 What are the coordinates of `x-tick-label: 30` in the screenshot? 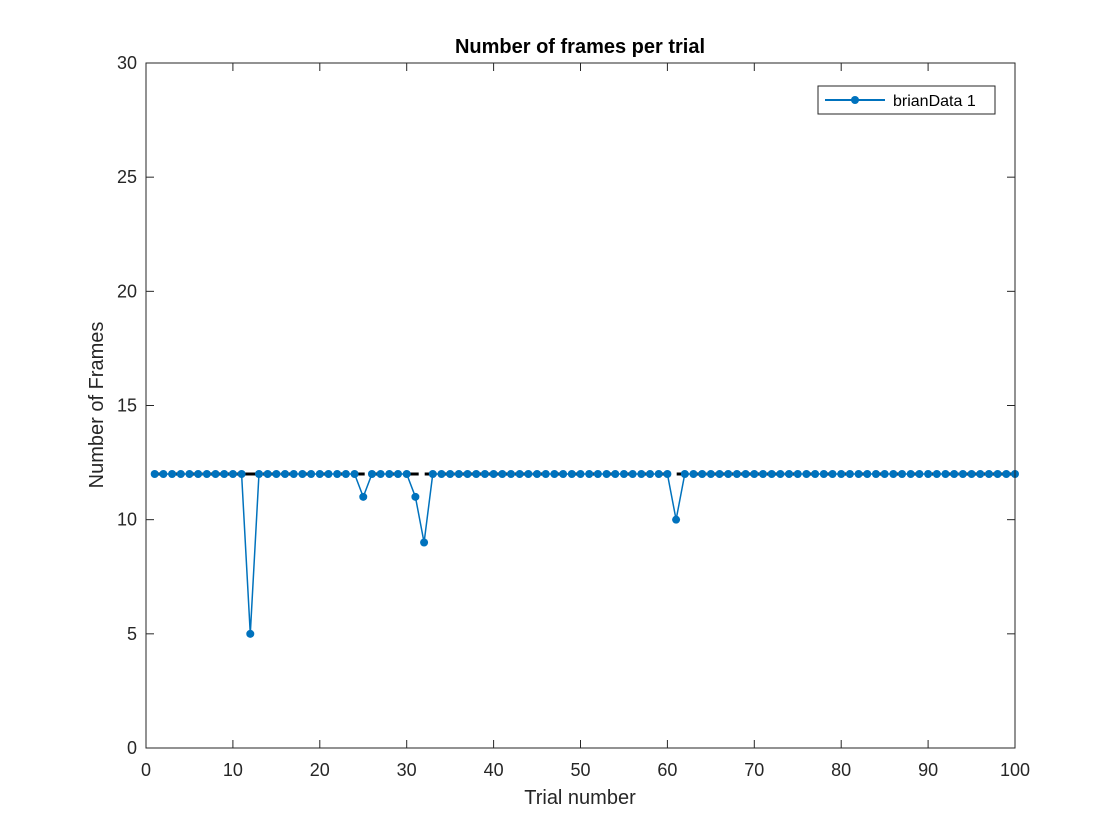 It's located at (407, 770).